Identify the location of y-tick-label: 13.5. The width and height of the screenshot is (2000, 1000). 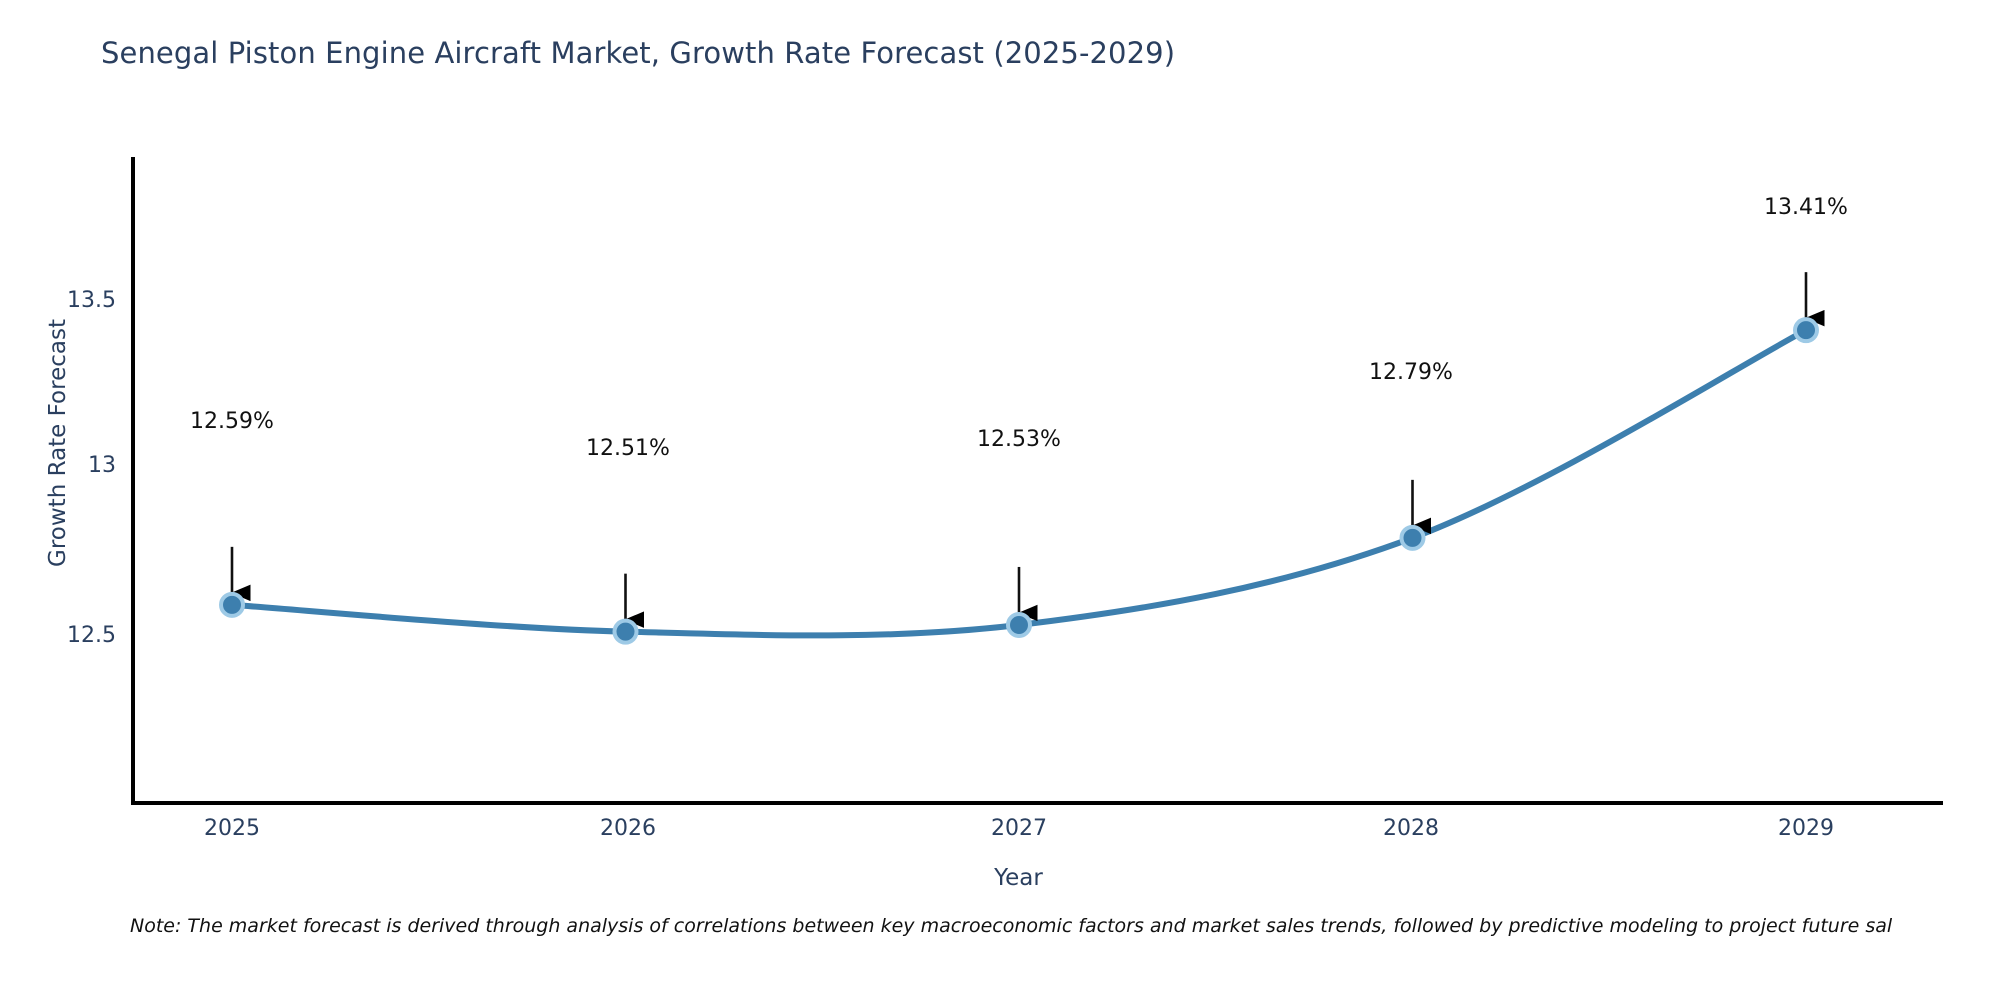
(91, 300).